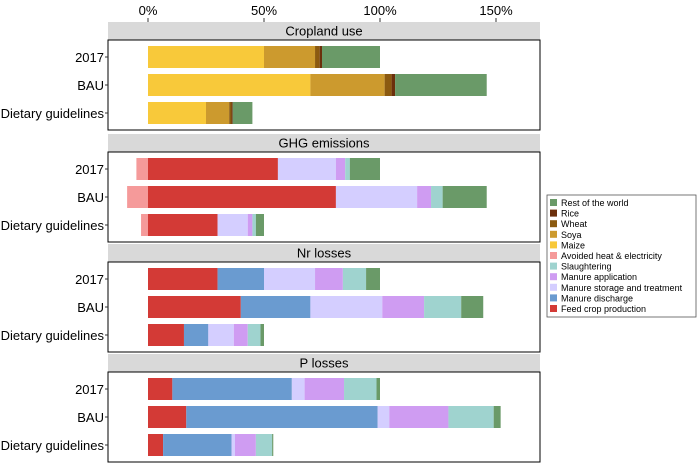 The height and width of the screenshot is (466, 700). What do you see at coordinates (603, 309) in the screenshot?
I see `legend-label: Feed crop production` at bounding box center [603, 309].